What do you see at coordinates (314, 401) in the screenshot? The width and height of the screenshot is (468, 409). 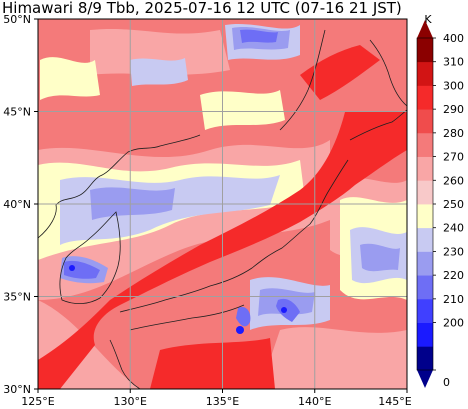 I see `lon-label-140: 140°E` at bounding box center [314, 401].